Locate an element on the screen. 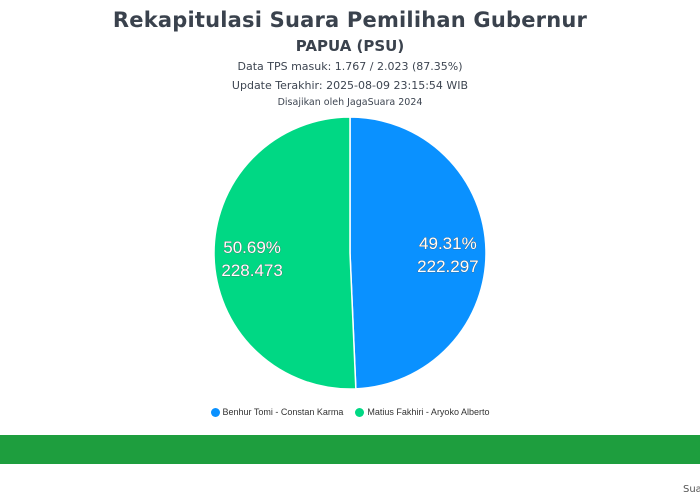 Image resolution: width=700 pixels, height=500 pixels. update-info: Update Terakhir: 2025-08-09 23:15:54 WIB is located at coordinates (350, 85).